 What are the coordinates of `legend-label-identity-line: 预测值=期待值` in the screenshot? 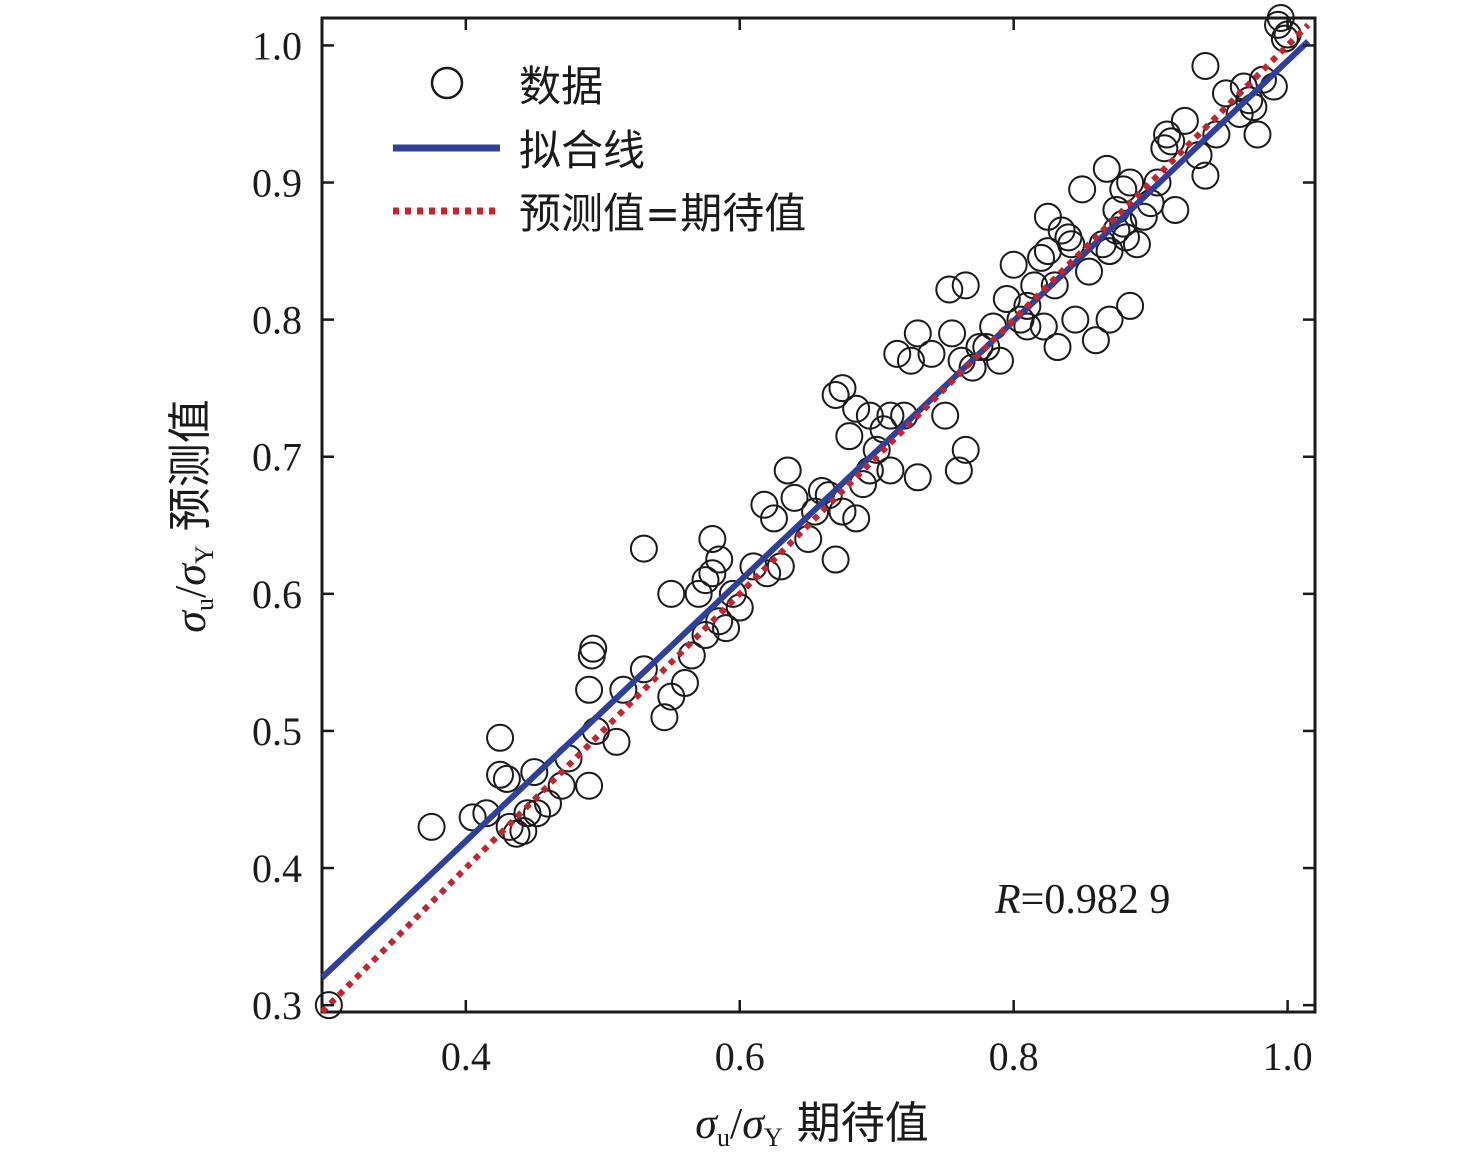 It's located at (662, 213).